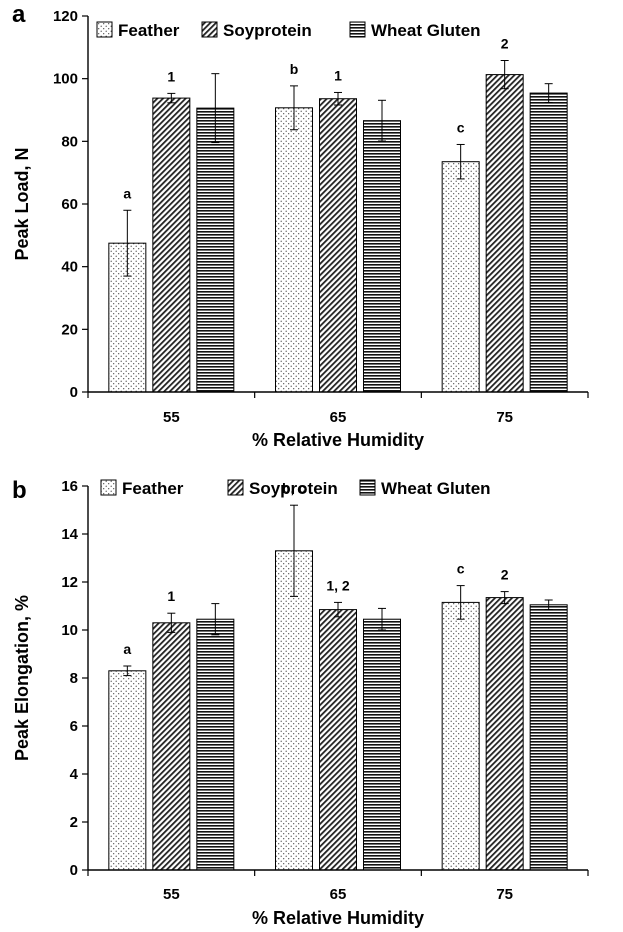 This screenshot has width=623, height=932. Describe the element at coordinates (69, 329) in the screenshot. I see `y-tick-label: 20` at that location.